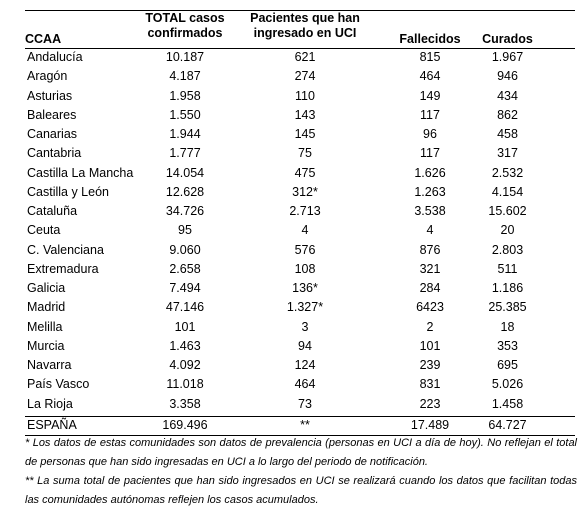 The width and height of the screenshot is (586, 510). Describe the element at coordinates (507, 39) in the screenshot. I see `header-cell: Curados` at that location.